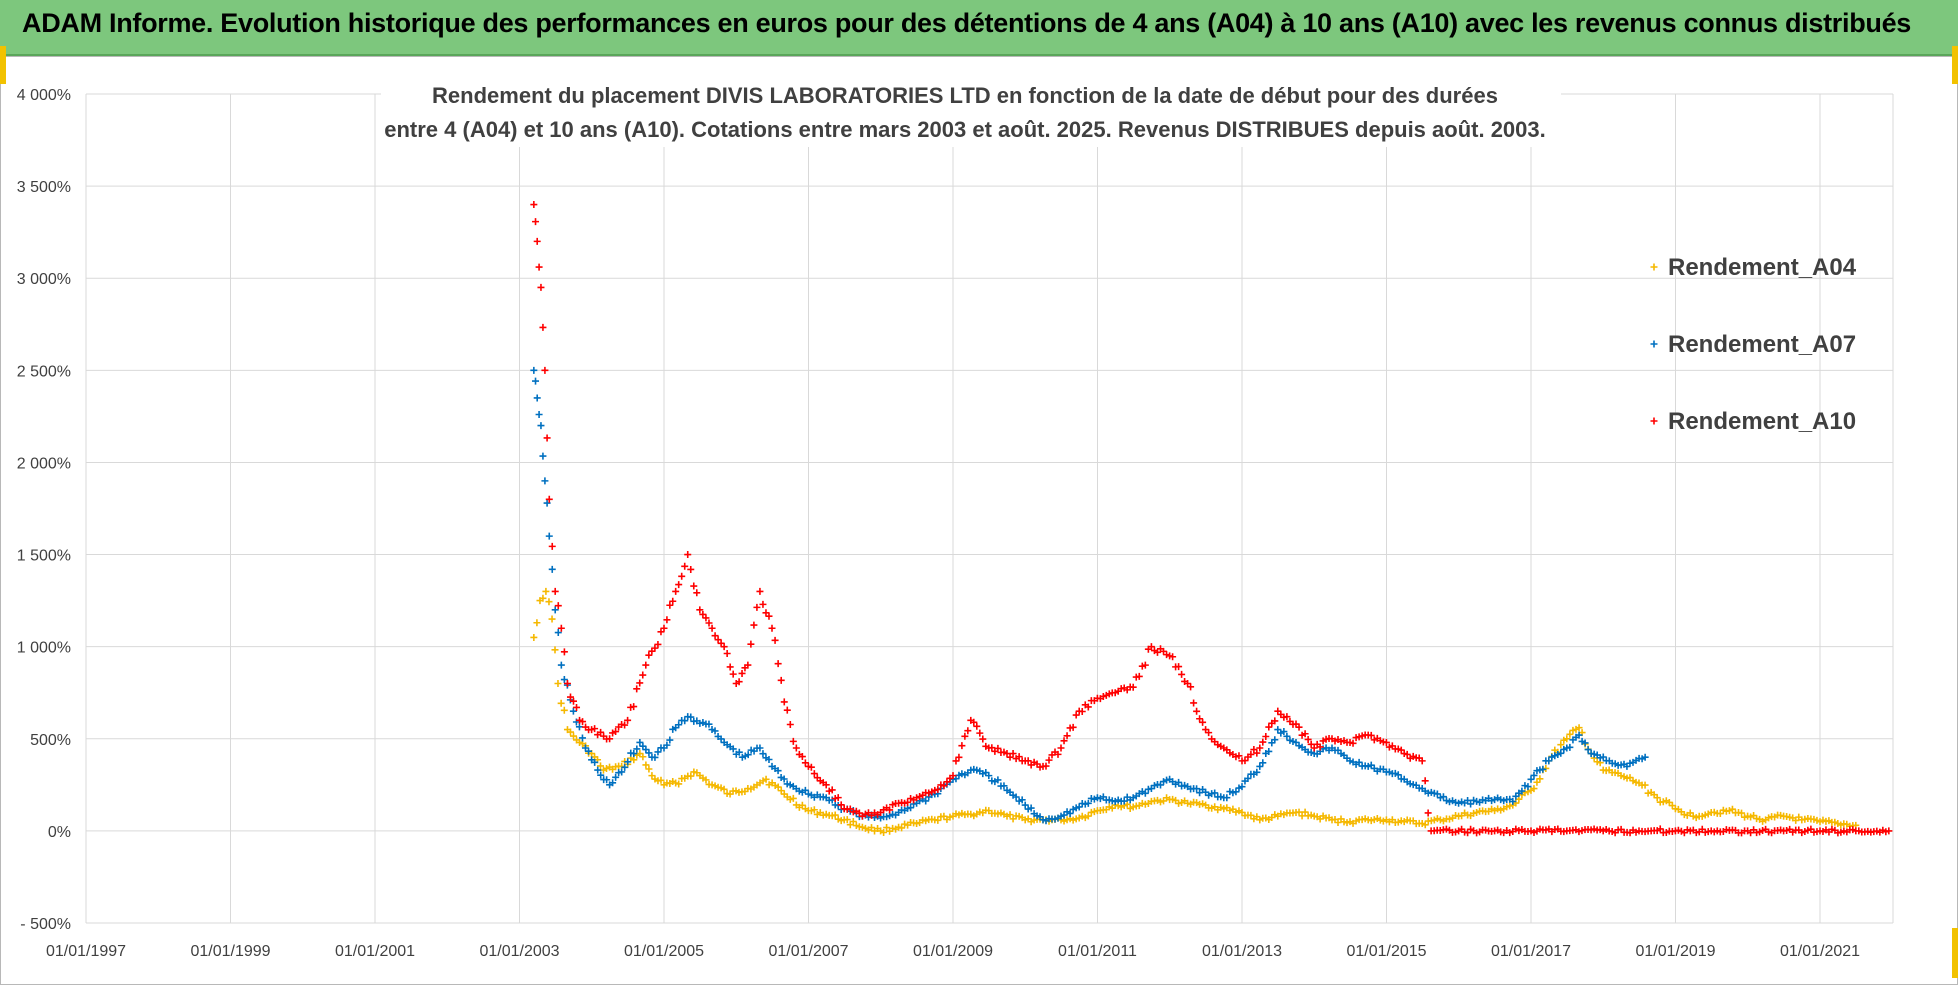  What do you see at coordinates (1675, 951) in the screenshot?
I see `x-tick-label: 01/01/2019` at bounding box center [1675, 951].